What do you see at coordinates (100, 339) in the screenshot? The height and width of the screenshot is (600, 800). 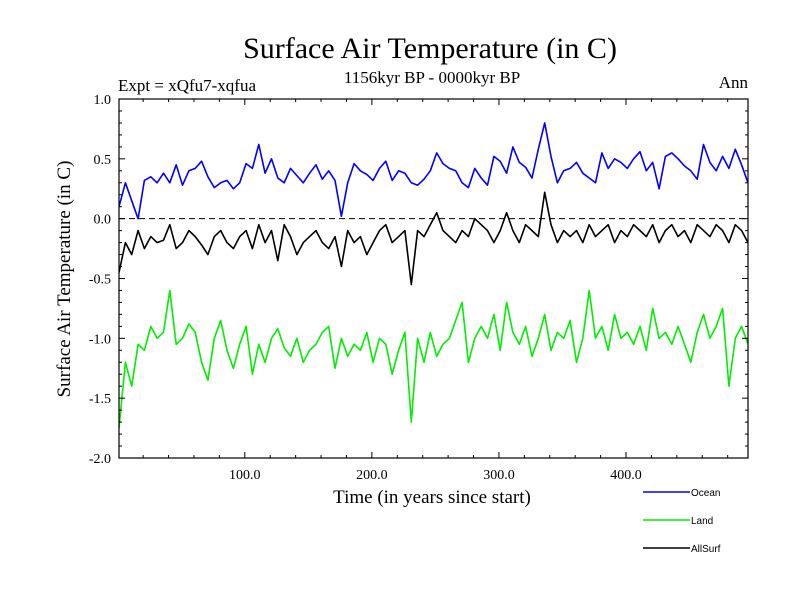 I see `y-tick-label: -1.0` at bounding box center [100, 339].